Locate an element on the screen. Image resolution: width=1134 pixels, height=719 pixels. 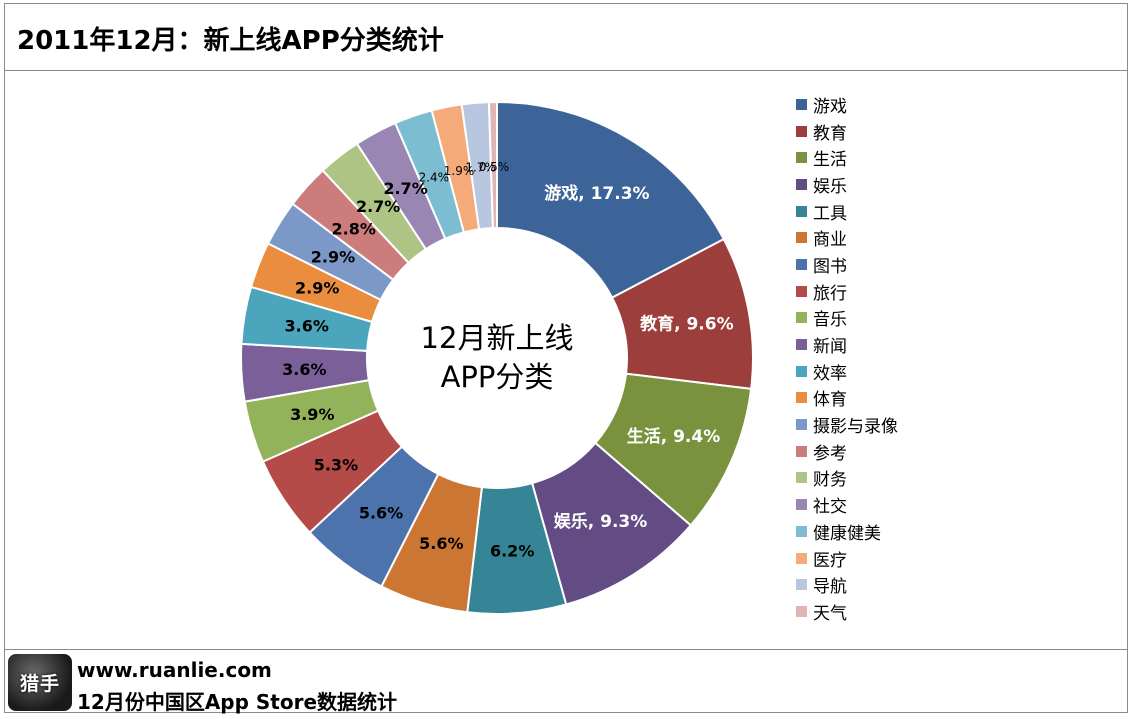
legend-item: 游戏 is located at coordinates (847, 104).